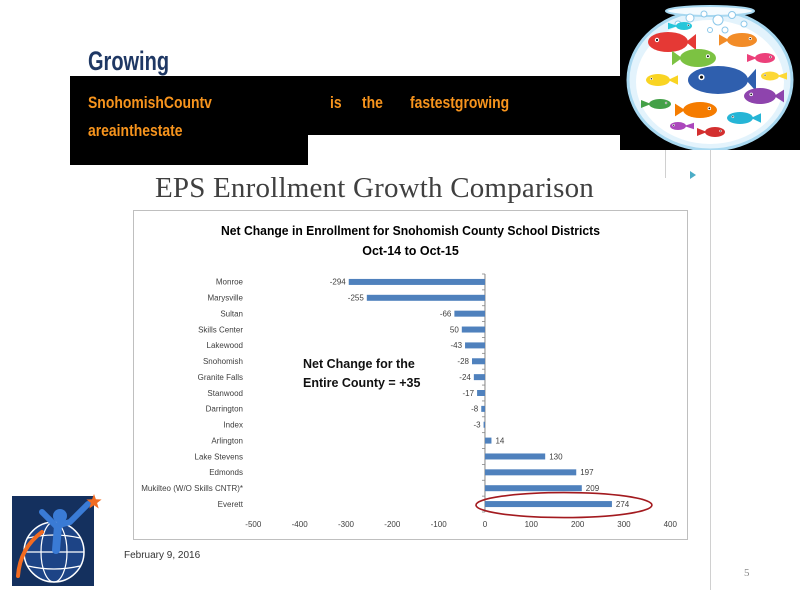  What do you see at coordinates (94, 501) in the screenshot?
I see `star-icon` at bounding box center [94, 501].